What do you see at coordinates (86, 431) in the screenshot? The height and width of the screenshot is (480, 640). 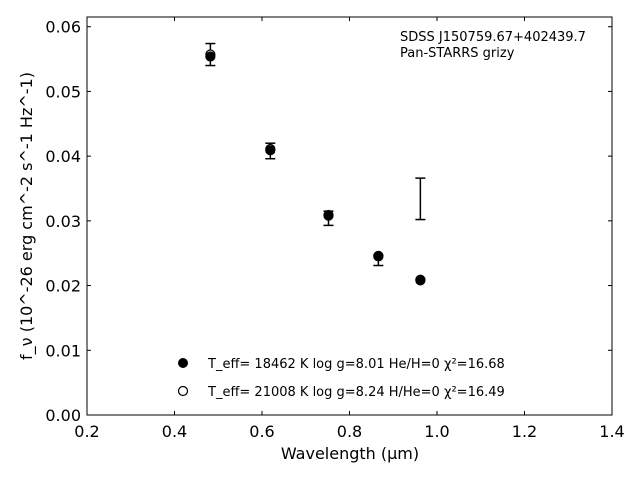 I see `x-tick-label: 0.2` at bounding box center [86, 431].